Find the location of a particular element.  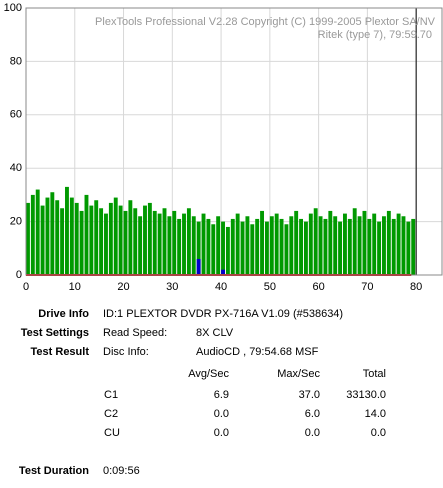

table-cell: 6.0 is located at coordinates (312, 414).